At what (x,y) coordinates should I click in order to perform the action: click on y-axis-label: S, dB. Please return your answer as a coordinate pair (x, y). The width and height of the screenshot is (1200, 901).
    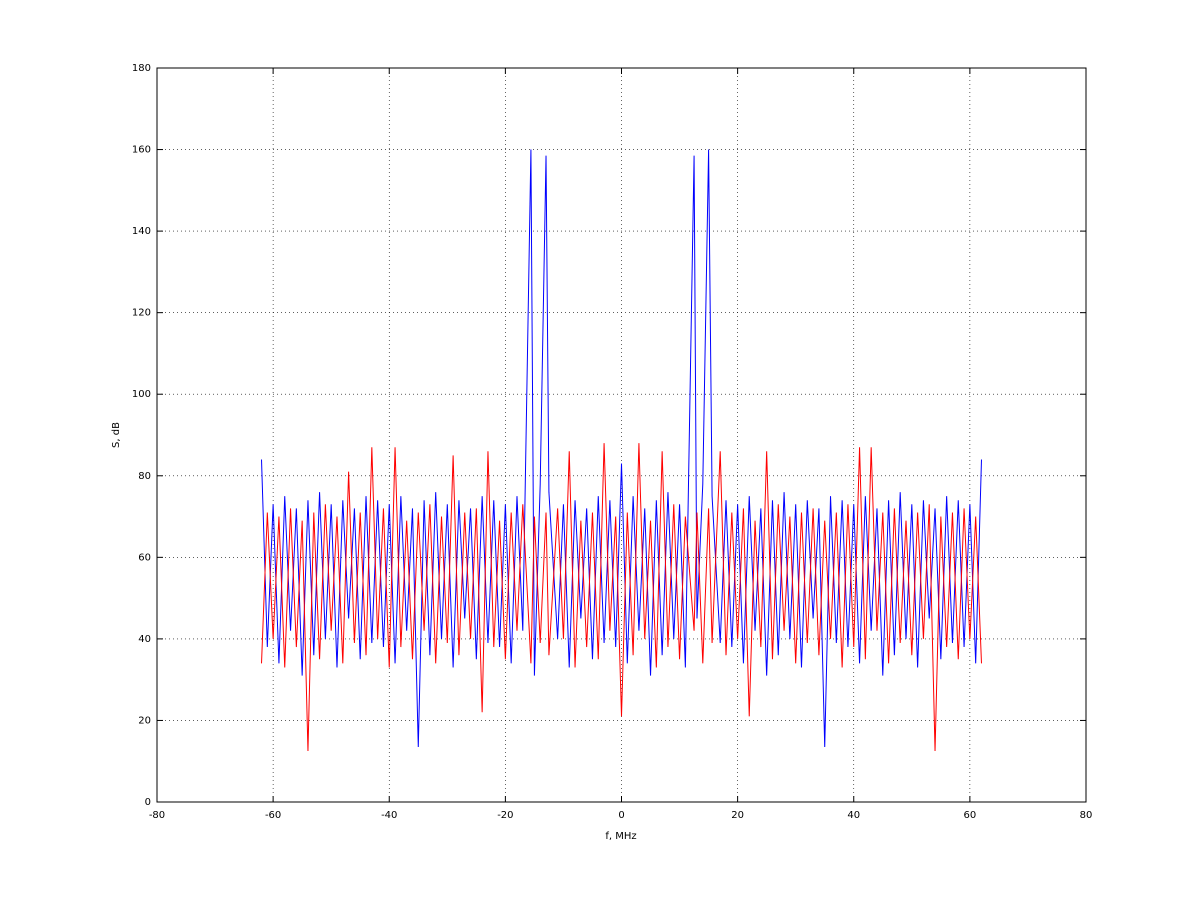
    Looking at the image, I should click on (116, 435).